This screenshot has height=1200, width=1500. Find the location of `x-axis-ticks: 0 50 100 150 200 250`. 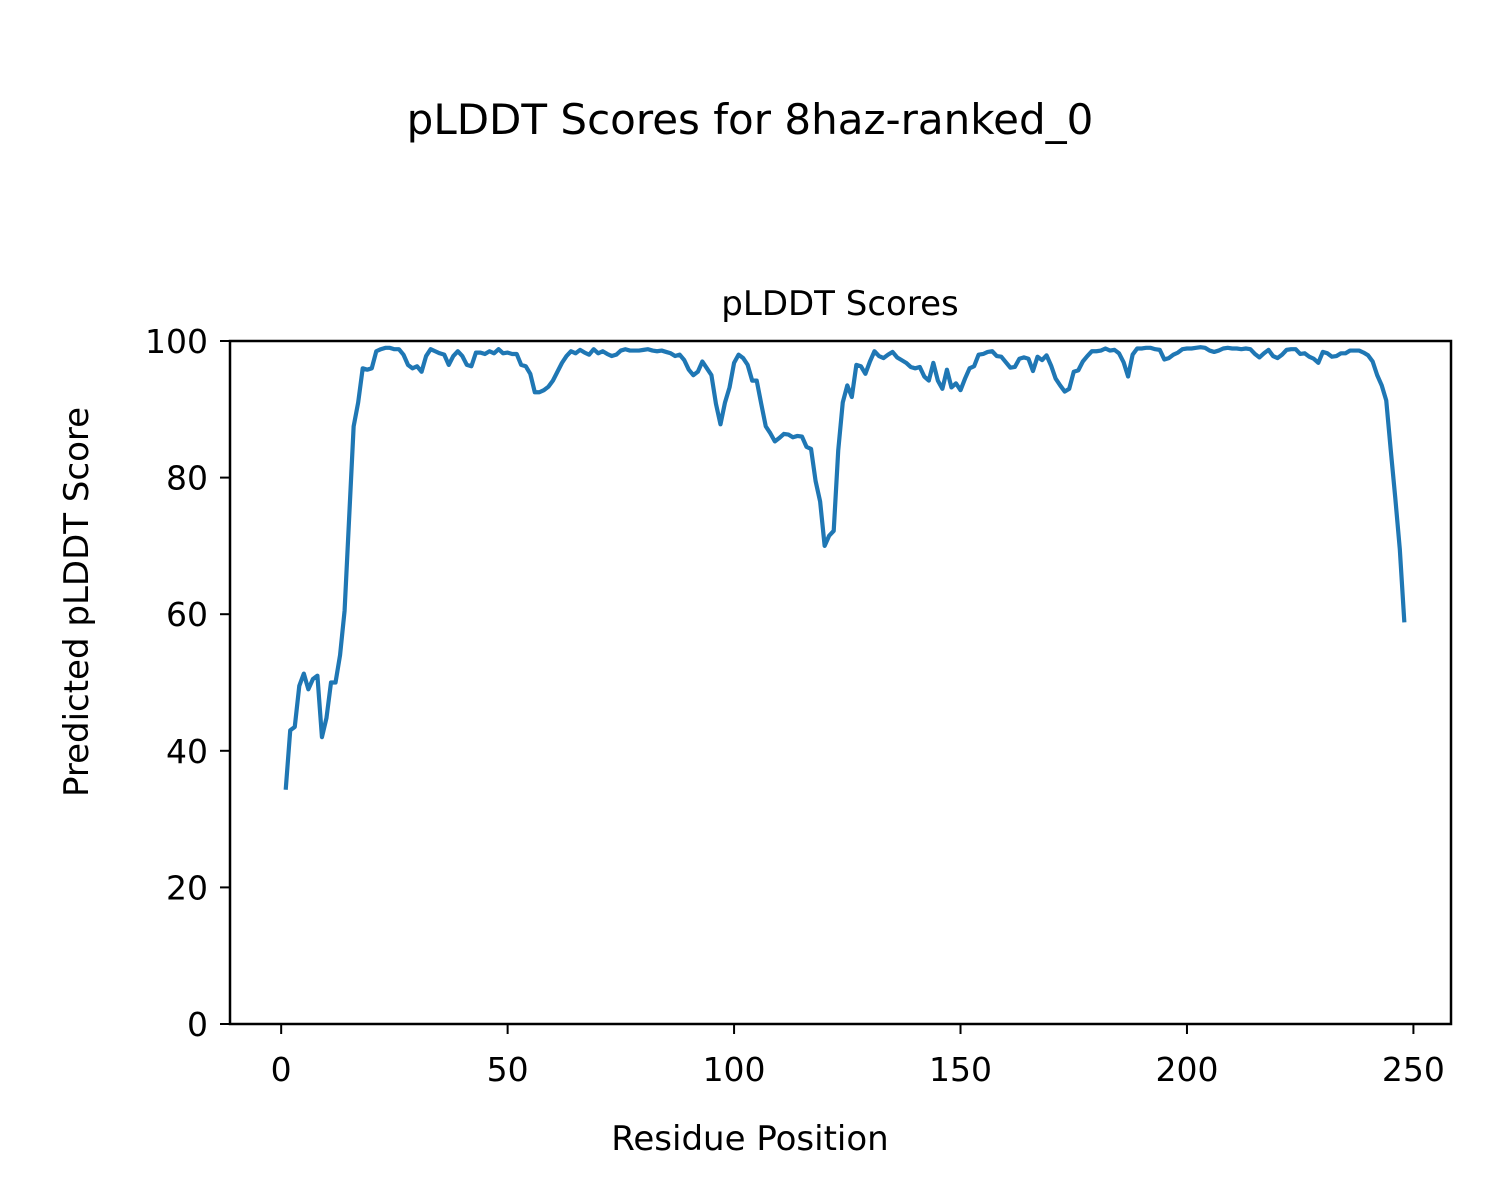

x-axis-ticks: 0 50 100 150 200 250 is located at coordinates (858, 1056).